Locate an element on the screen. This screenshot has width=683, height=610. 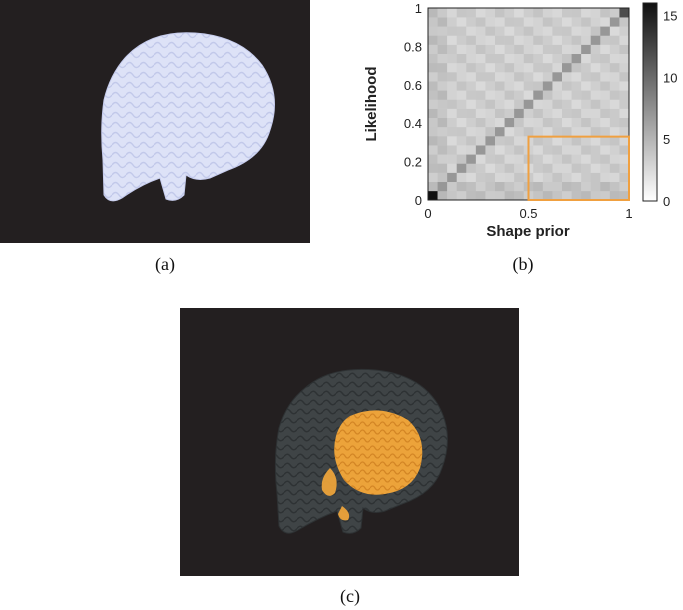
y-tick-label: 0.4 is located at coordinates (413, 123).